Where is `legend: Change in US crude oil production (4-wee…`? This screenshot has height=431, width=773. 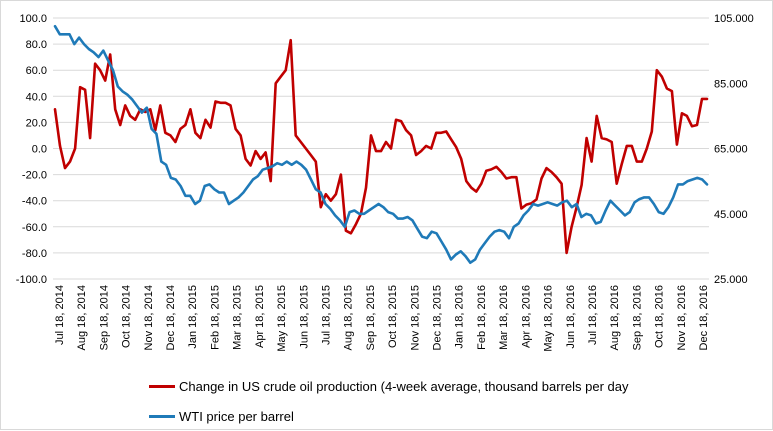
legend: Change in US crude oil production (4-wee… is located at coordinates (429, 401).